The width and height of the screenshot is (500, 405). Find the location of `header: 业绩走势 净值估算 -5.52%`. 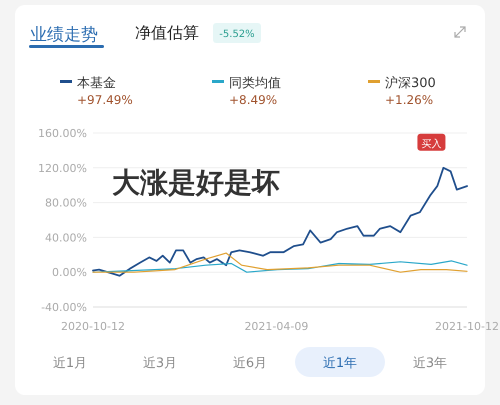

header: 业绩走势 净值估算 -5.52% is located at coordinates (145, 35).